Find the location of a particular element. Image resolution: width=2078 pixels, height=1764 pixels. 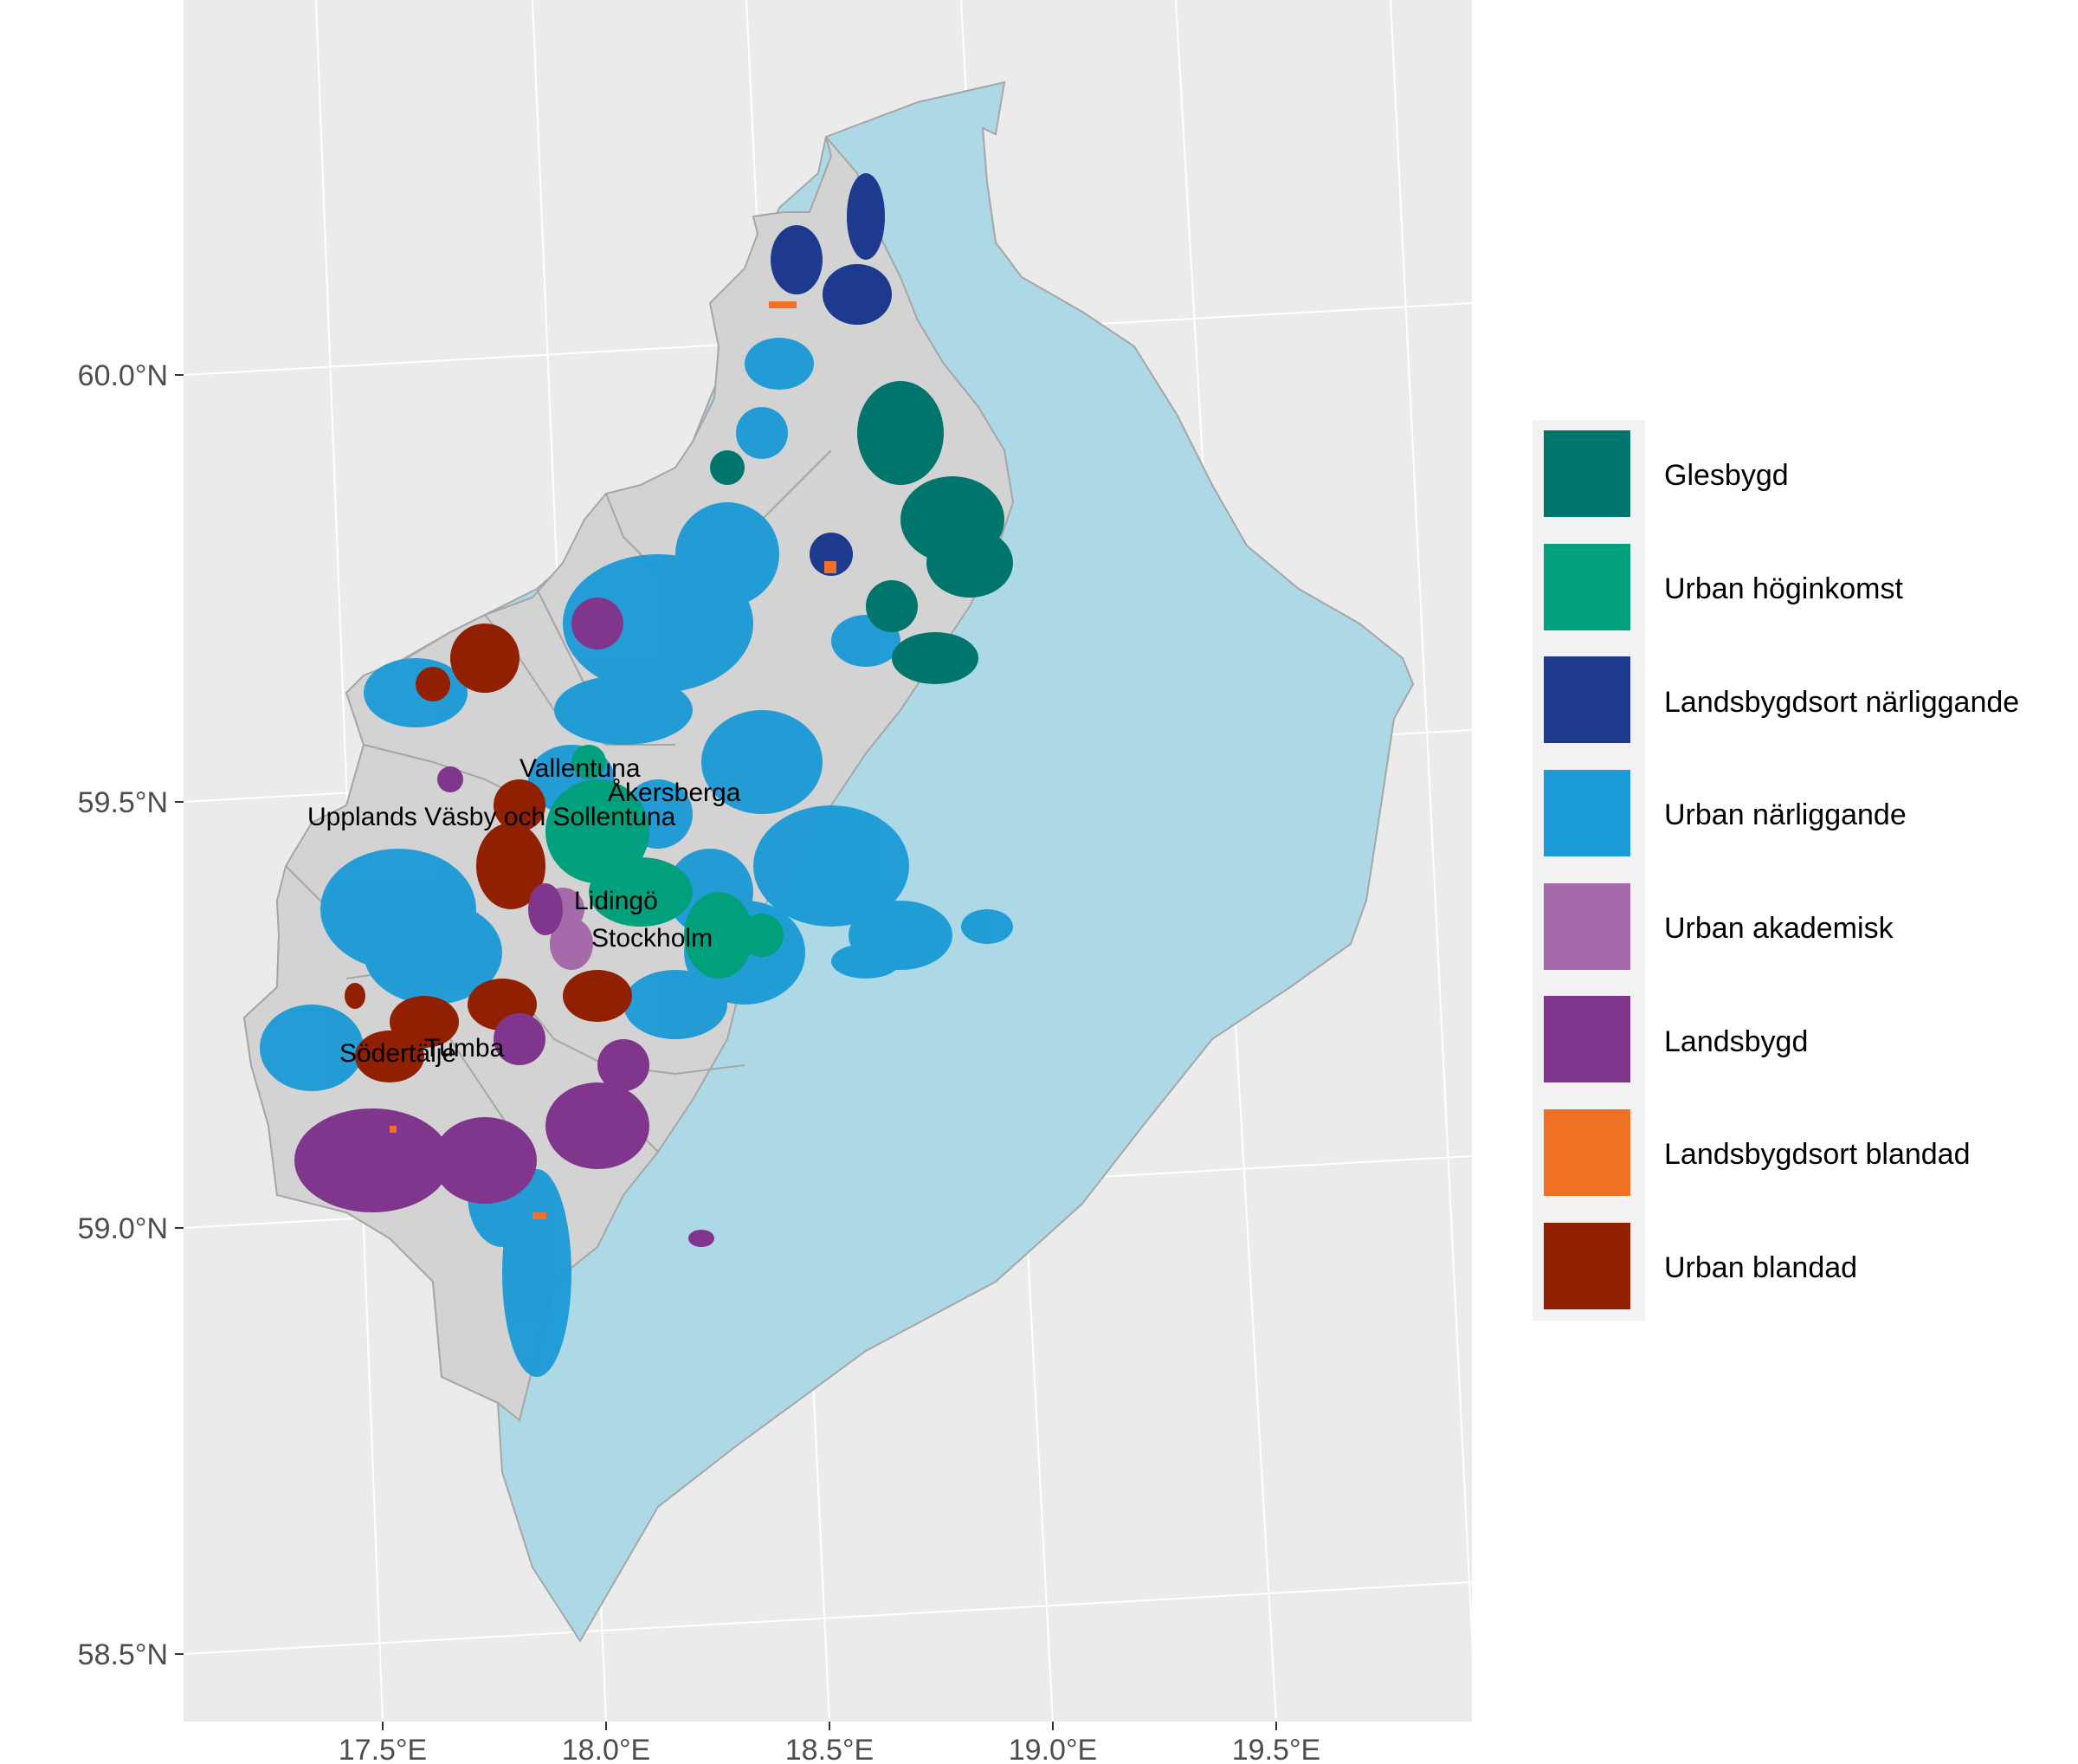

x-tick-label: 17.5°E is located at coordinates (383, 1749).